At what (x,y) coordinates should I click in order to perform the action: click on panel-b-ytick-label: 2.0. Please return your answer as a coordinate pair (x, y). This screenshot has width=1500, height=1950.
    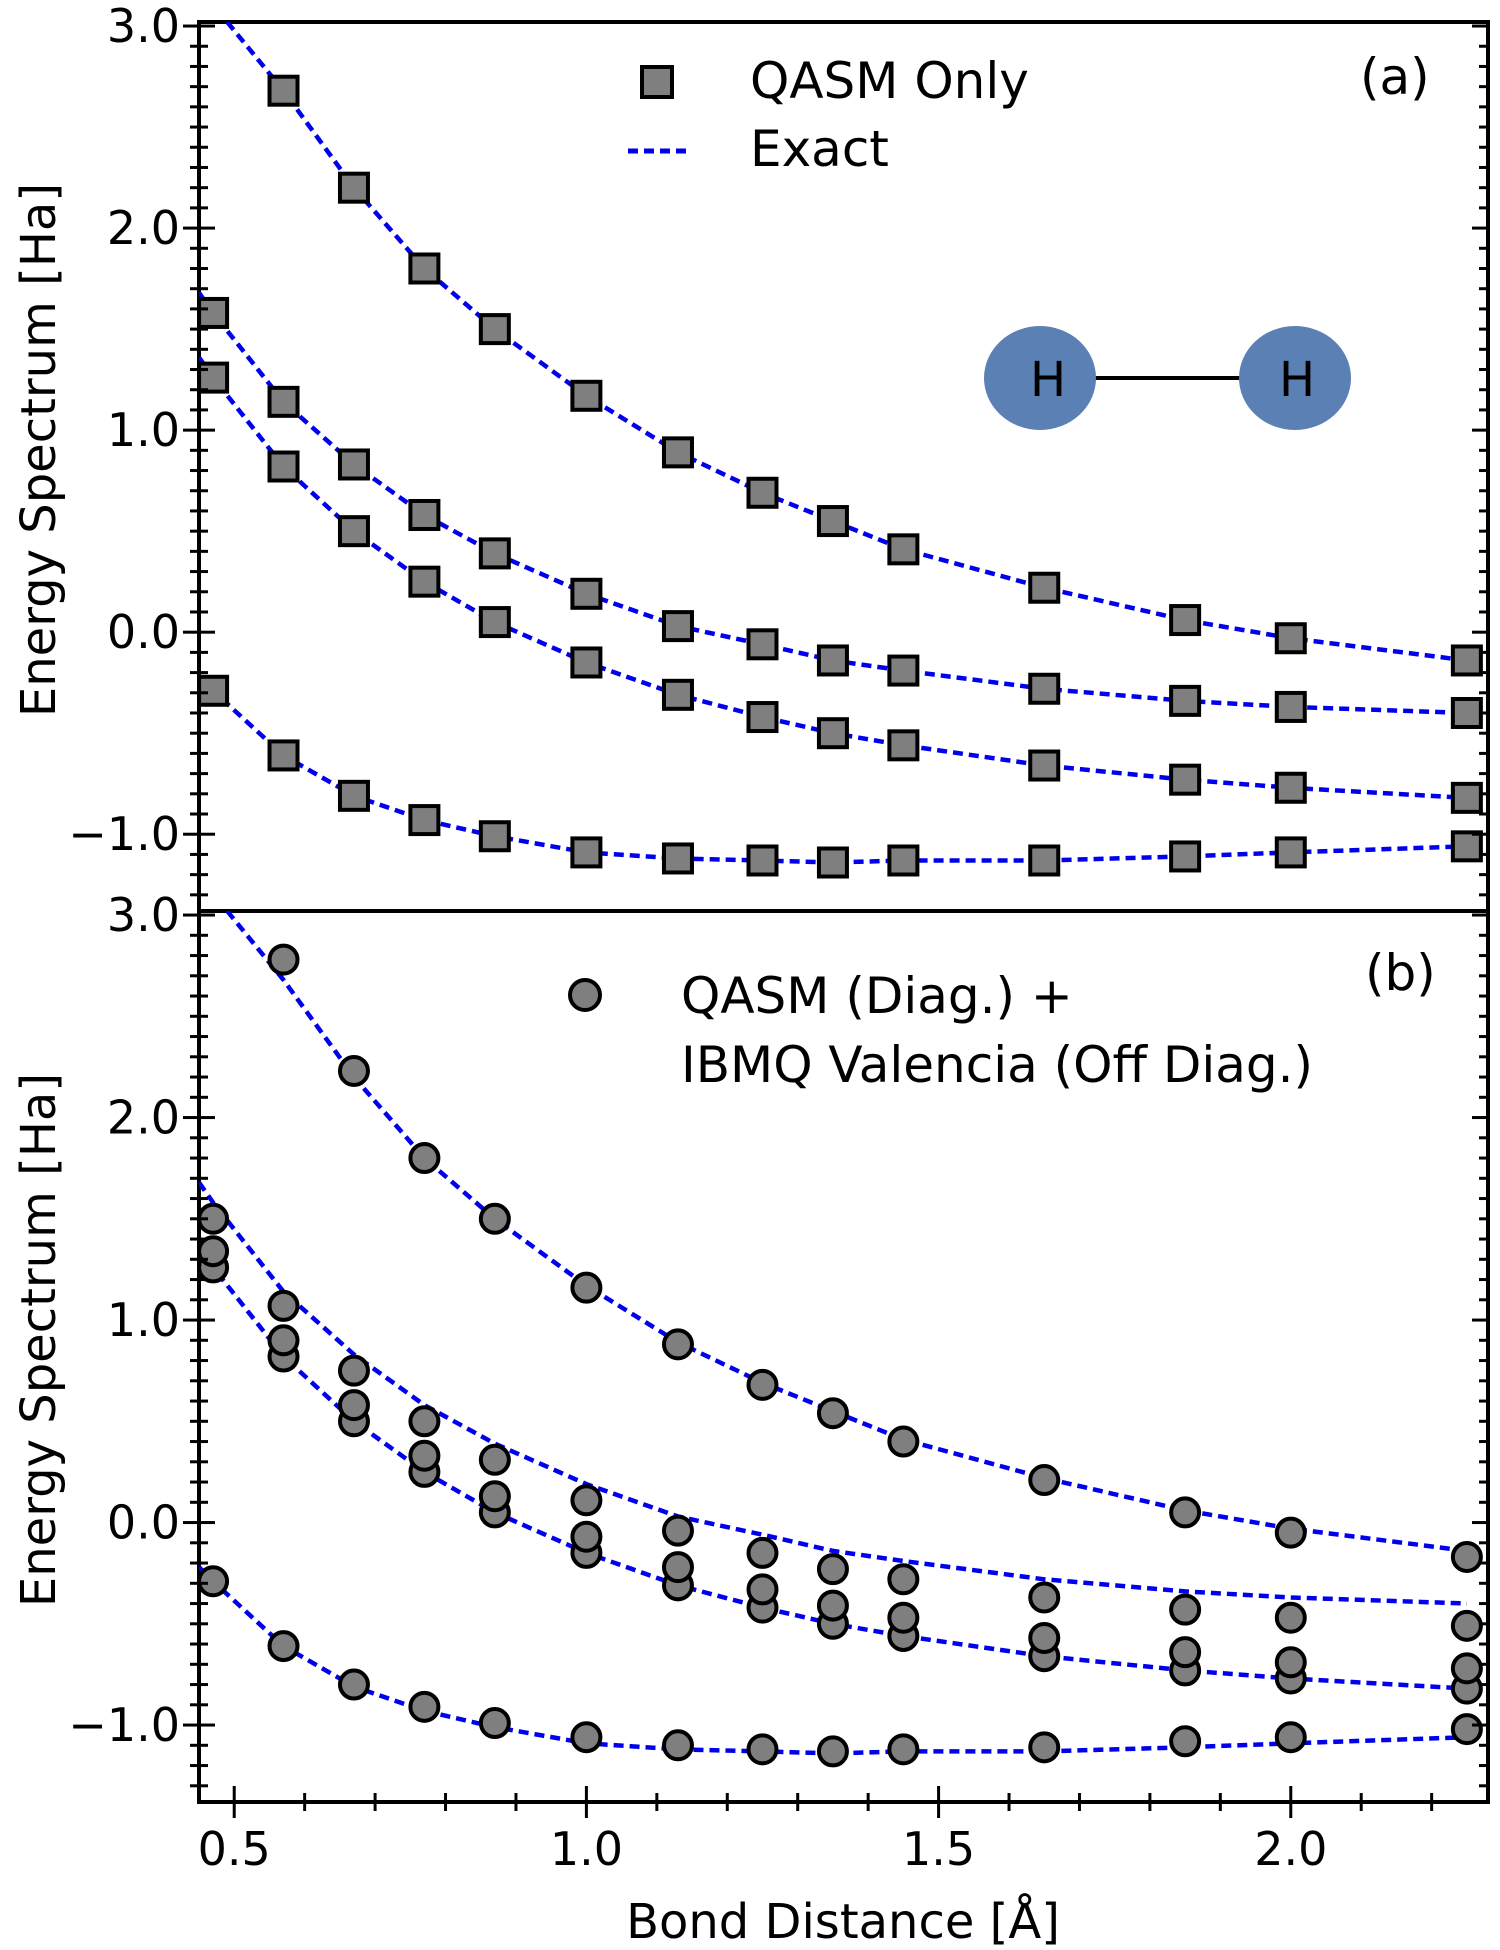
    Looking at the image, I should click on (143, 1118).